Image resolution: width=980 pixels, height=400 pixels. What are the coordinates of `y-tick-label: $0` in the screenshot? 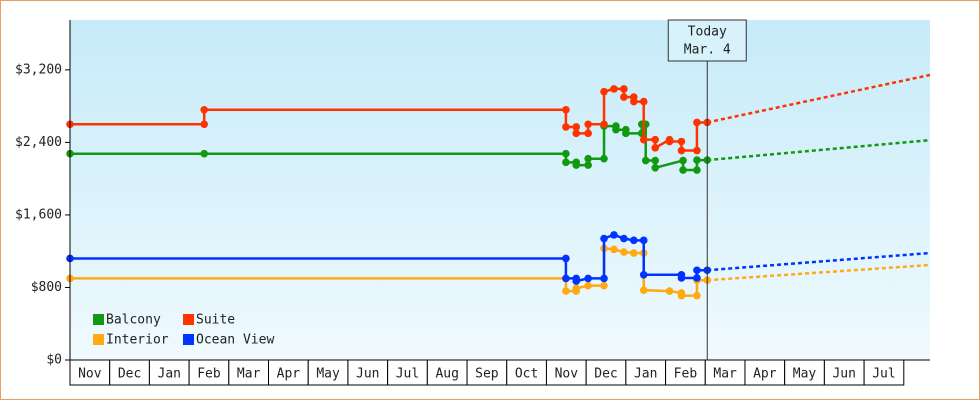 It's located at (54, 360).